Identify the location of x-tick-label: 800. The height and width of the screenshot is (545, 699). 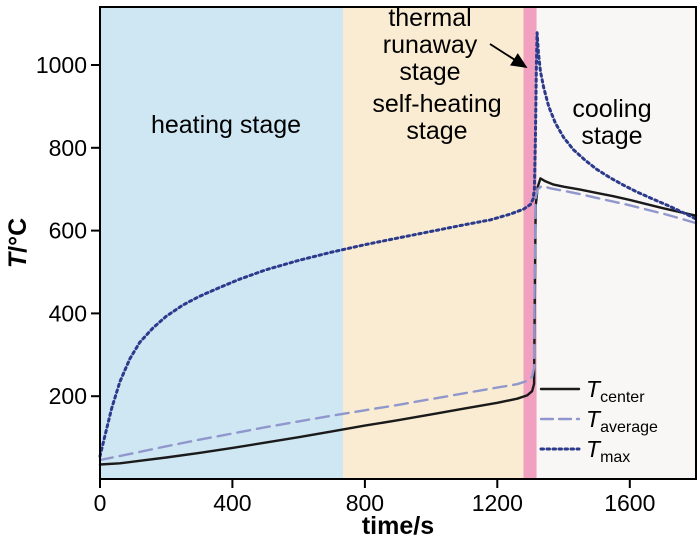
(365, 503).